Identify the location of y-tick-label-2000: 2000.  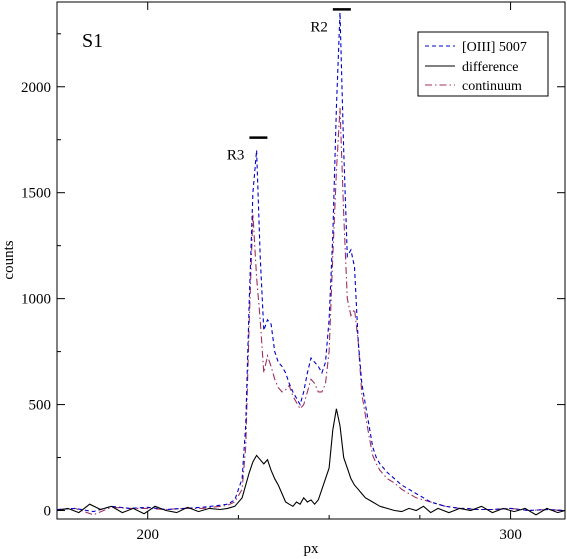
(36, 88).